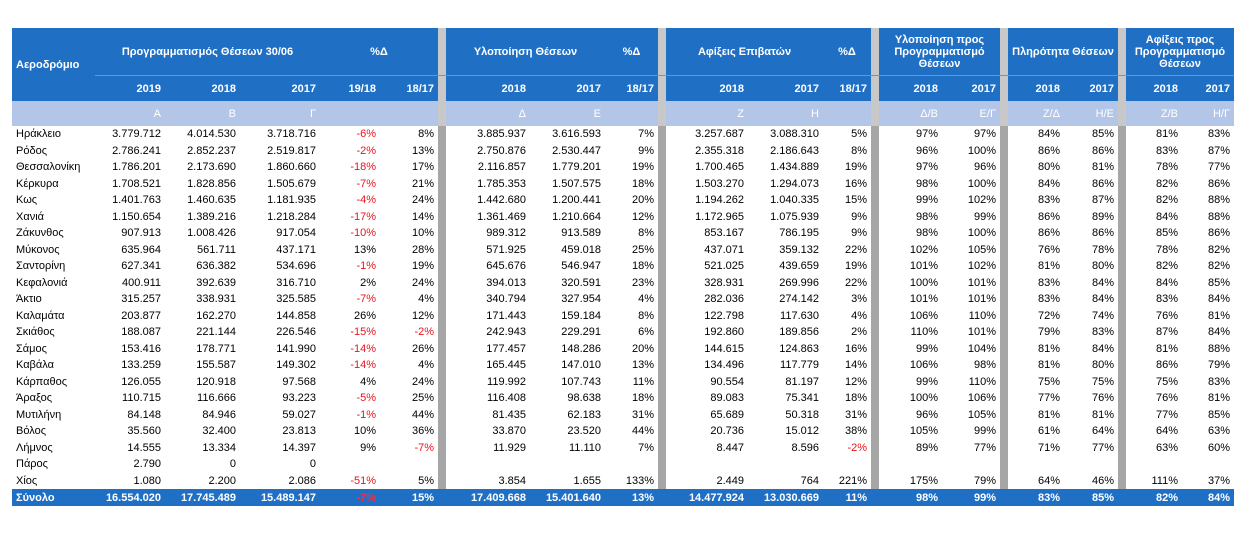 The width and height of the screenshot is (1250, 553). Describe the element at coordinates (1166, 332) in the screenshot. I see `cell: 87%` at that location.